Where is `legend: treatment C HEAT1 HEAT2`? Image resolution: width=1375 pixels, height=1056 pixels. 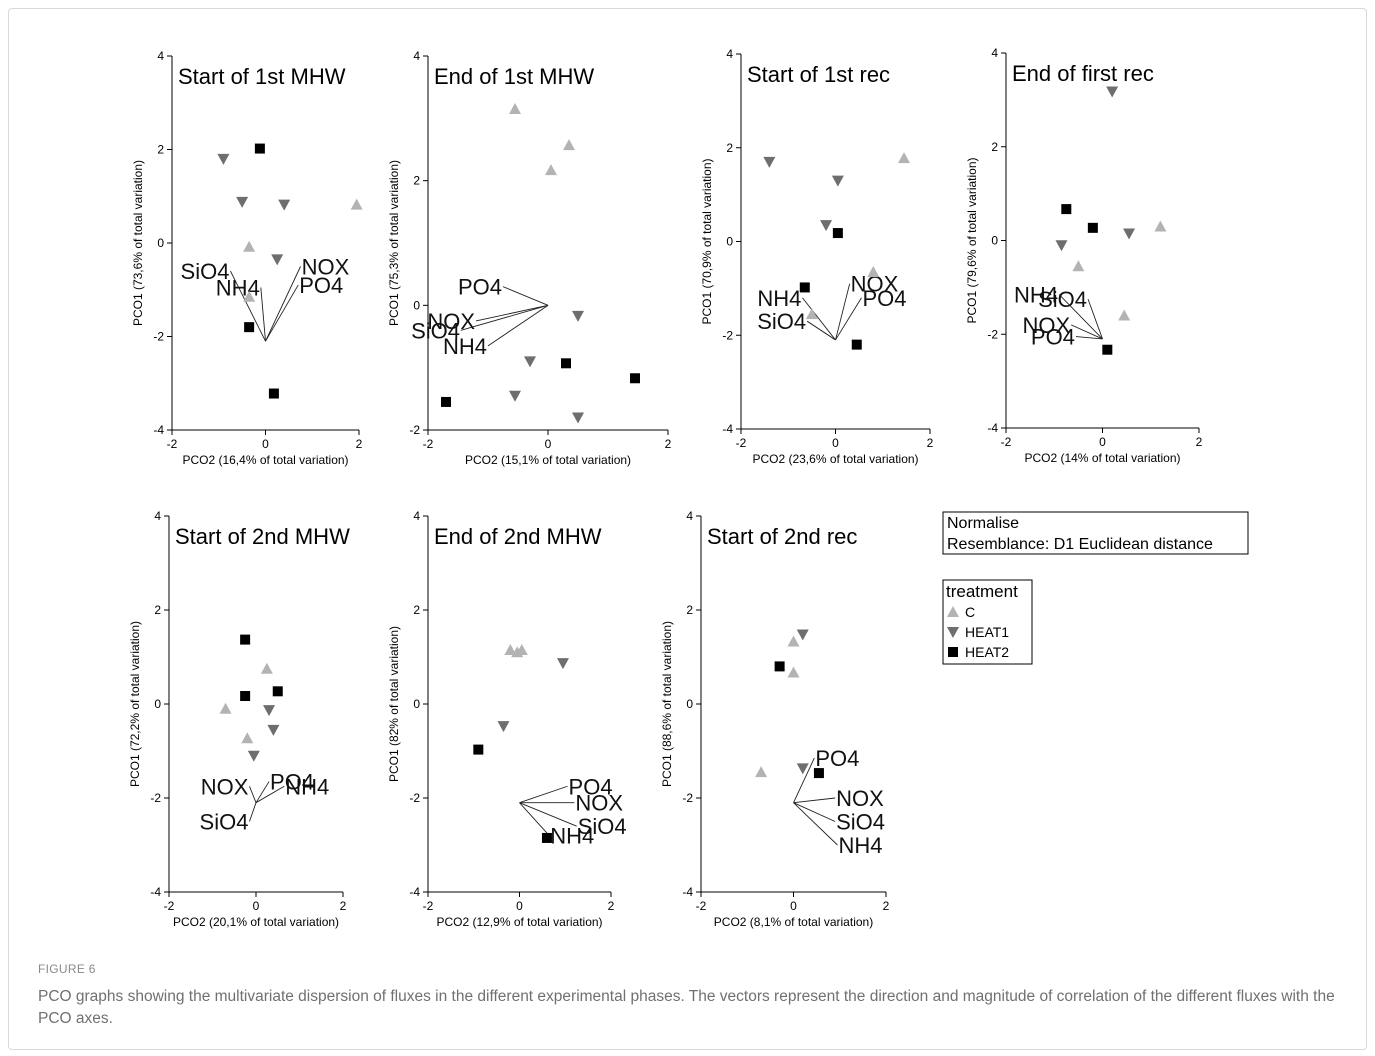
legend: treatment C HEAT1 HEAT2 is located at coordinates (987, 622).